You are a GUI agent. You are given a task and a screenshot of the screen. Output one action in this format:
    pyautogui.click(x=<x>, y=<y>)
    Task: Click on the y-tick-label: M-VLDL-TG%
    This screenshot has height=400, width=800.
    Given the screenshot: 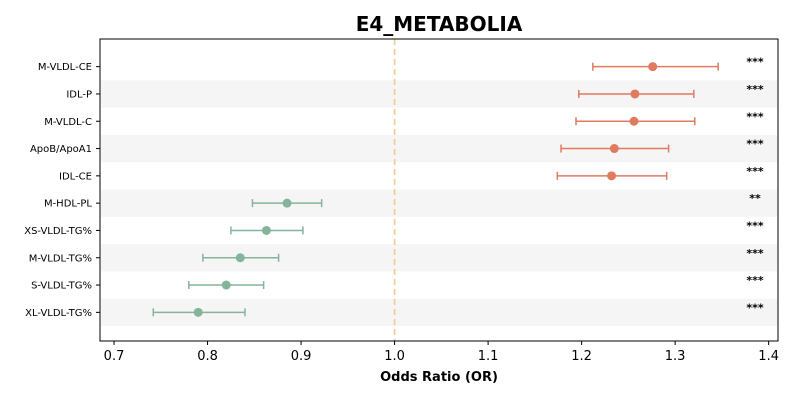 What is the action you would take?
    pyautogui.click(x=60, y=258)
    